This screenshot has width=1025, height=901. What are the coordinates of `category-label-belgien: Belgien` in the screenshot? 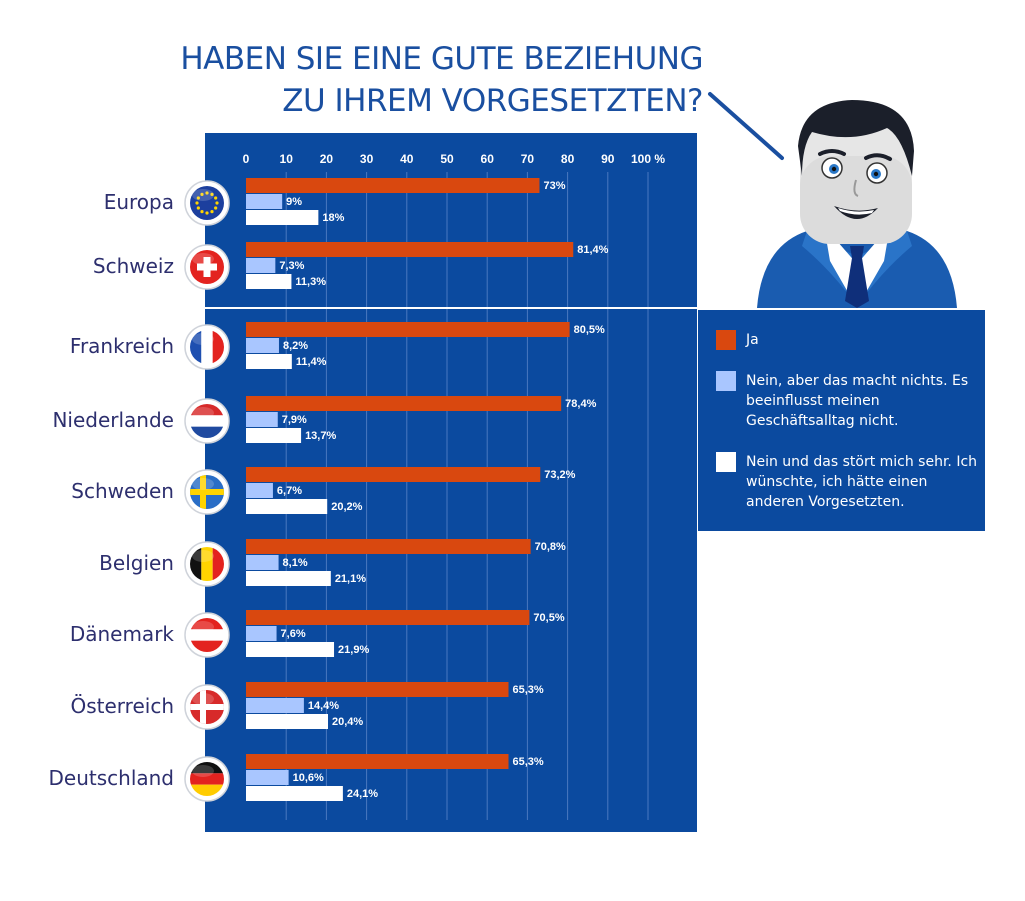 It's located at (136, 563).